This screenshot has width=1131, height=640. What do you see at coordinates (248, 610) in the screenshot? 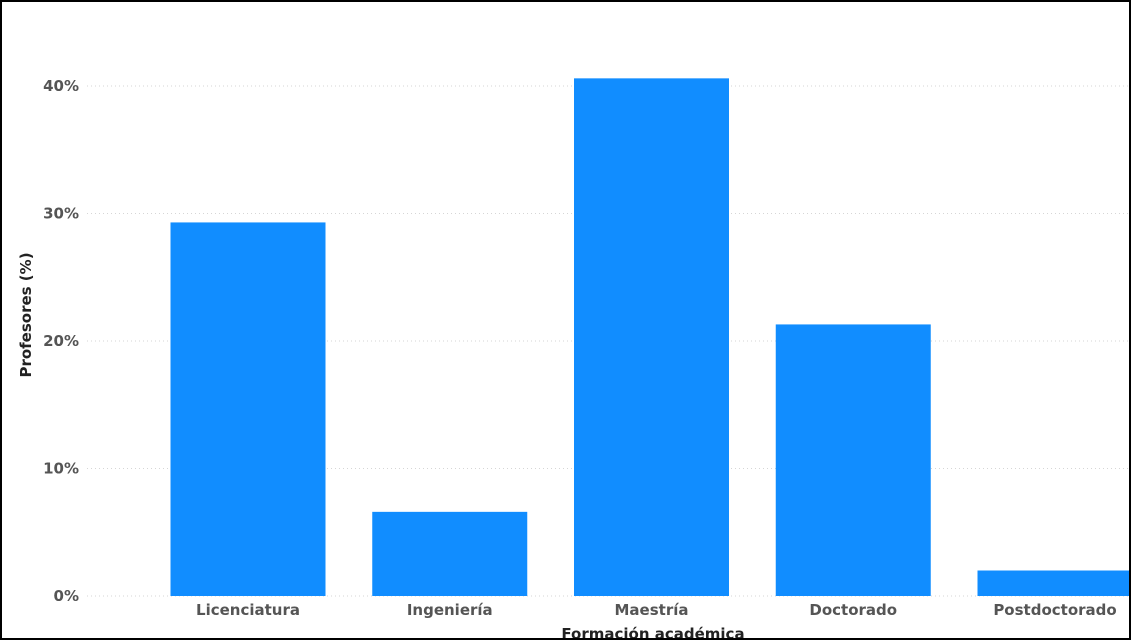
I see `x-tick-label: Licenciatura` at bounding box center [248, 610].